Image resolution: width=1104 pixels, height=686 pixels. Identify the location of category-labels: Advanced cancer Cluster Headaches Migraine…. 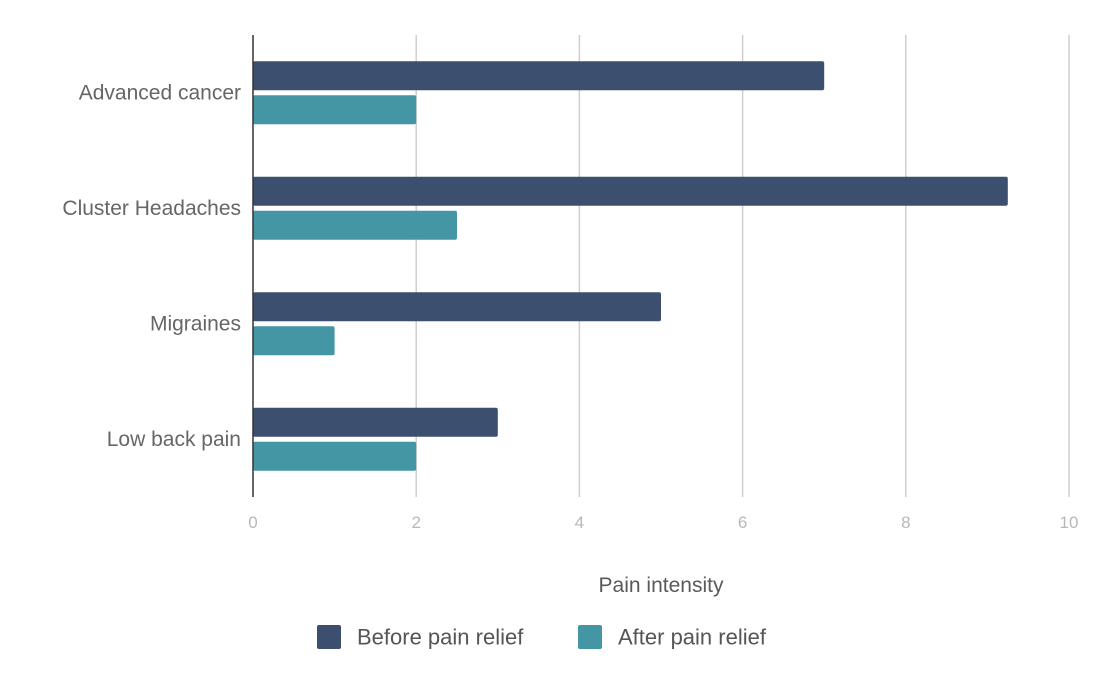
(151, 266).